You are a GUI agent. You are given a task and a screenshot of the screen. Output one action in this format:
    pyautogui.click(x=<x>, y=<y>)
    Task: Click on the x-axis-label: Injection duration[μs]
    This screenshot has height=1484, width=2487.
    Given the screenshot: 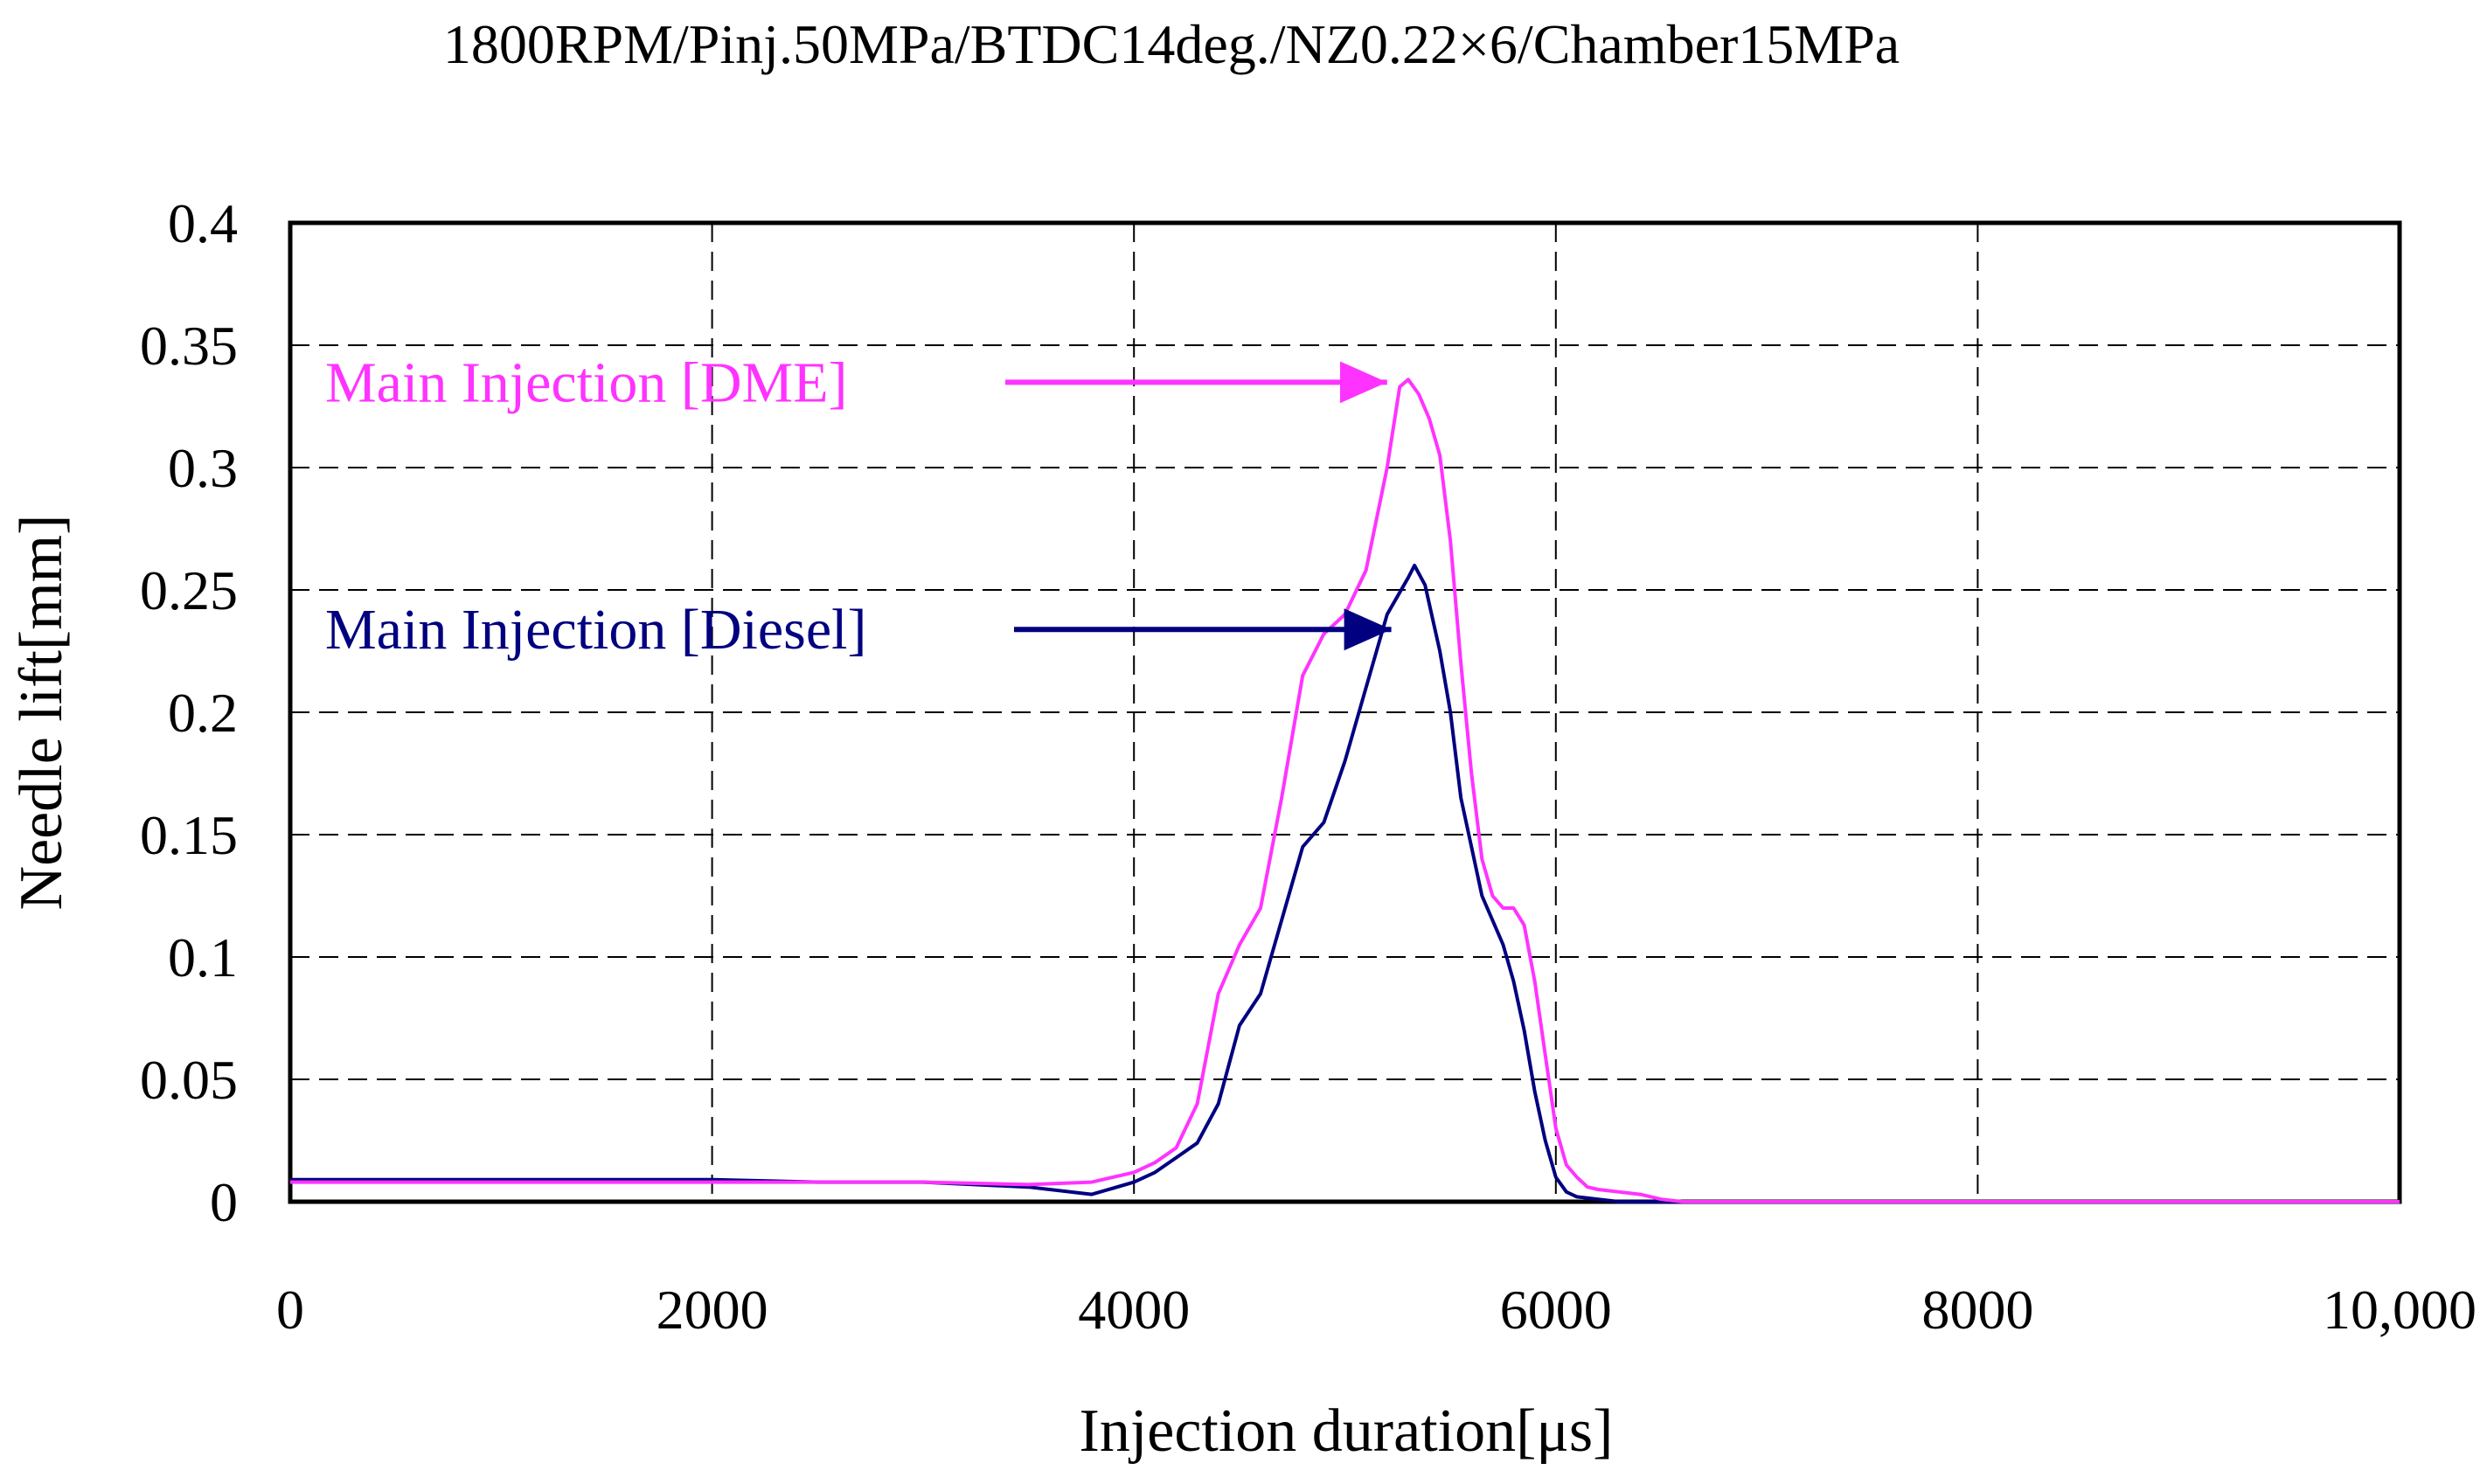 What is the action you would take?
    pyautogui.click(x=1347, y=1431)
    